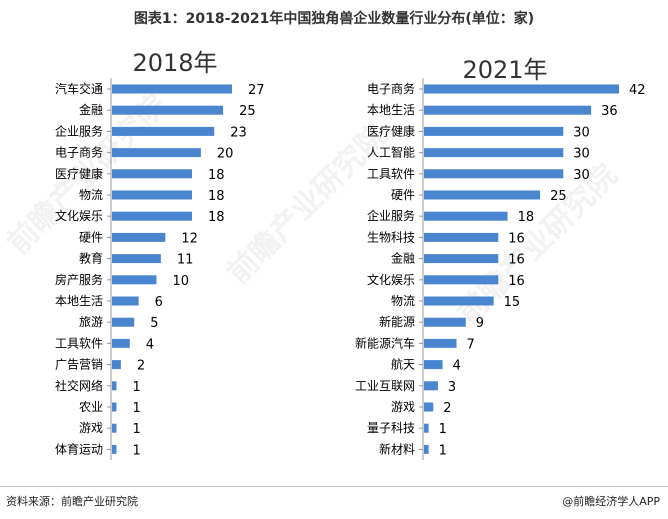 This screenshot has width=668, height=519. I want to click on value-label: 3, so click(452, 387).